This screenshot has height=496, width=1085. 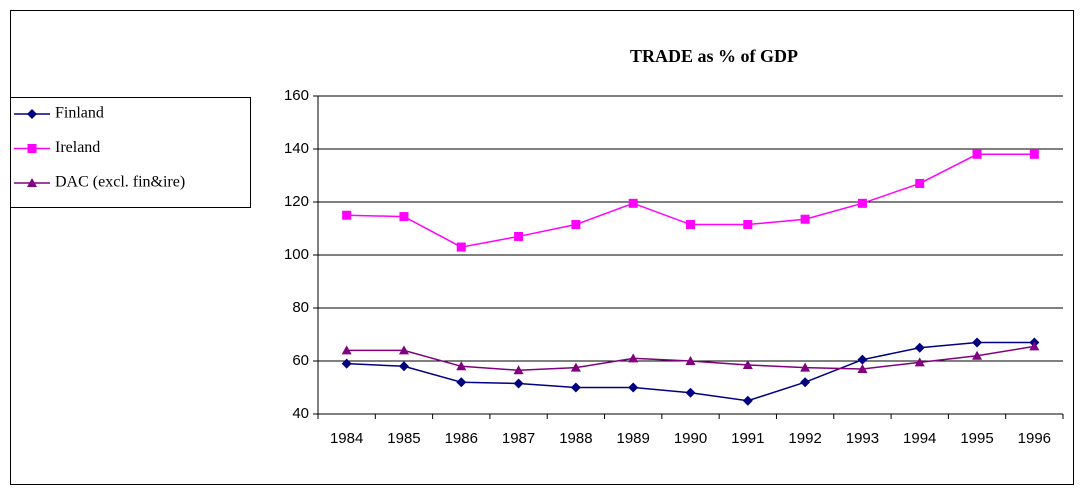 I want to click on y-tick-label: 120, so click(x=296, y=201).